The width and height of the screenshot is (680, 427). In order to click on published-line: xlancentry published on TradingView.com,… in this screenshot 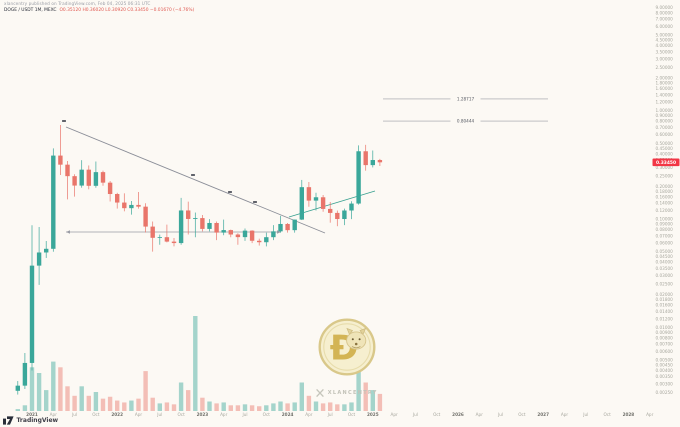, I will do `click(77, 3)`.